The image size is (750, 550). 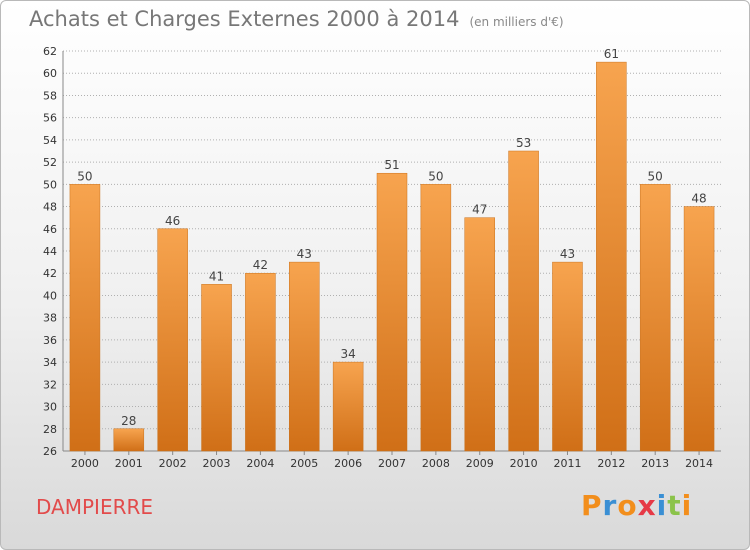 What do you see at coordinates (50, 162) in the screenshot?
I see `y-tick-label: 52` at bounding box center [50, 162].